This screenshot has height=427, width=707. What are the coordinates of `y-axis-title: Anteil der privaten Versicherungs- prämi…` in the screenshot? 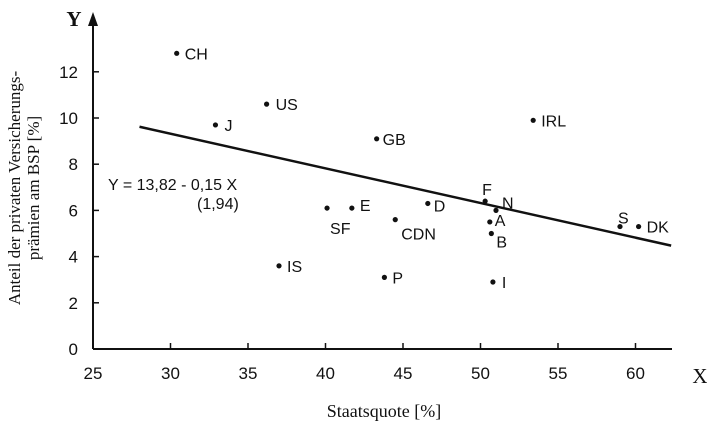 It's located at (24, 188).